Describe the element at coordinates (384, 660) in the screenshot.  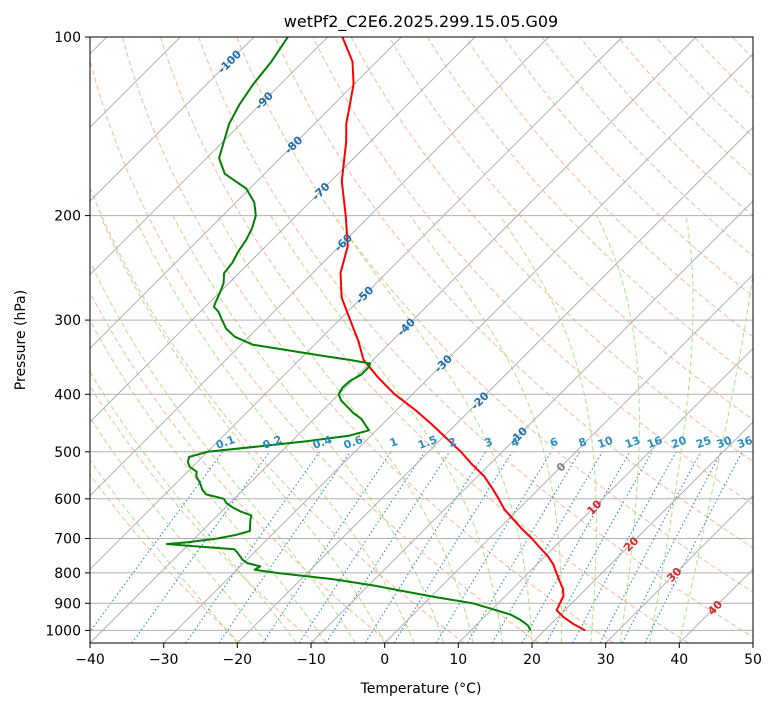
I see `x-tick-label: 0` at that location.